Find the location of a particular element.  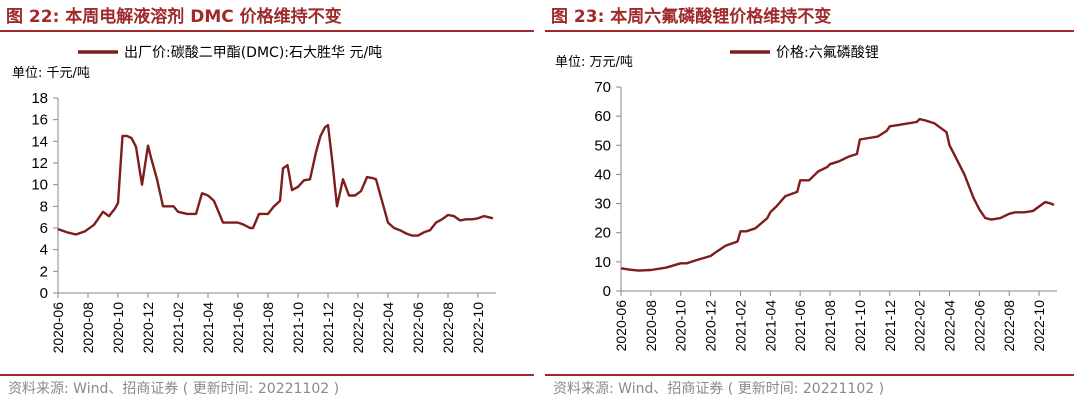

left-xtick-label: 2021-10 is located at coordinates (298, 328).